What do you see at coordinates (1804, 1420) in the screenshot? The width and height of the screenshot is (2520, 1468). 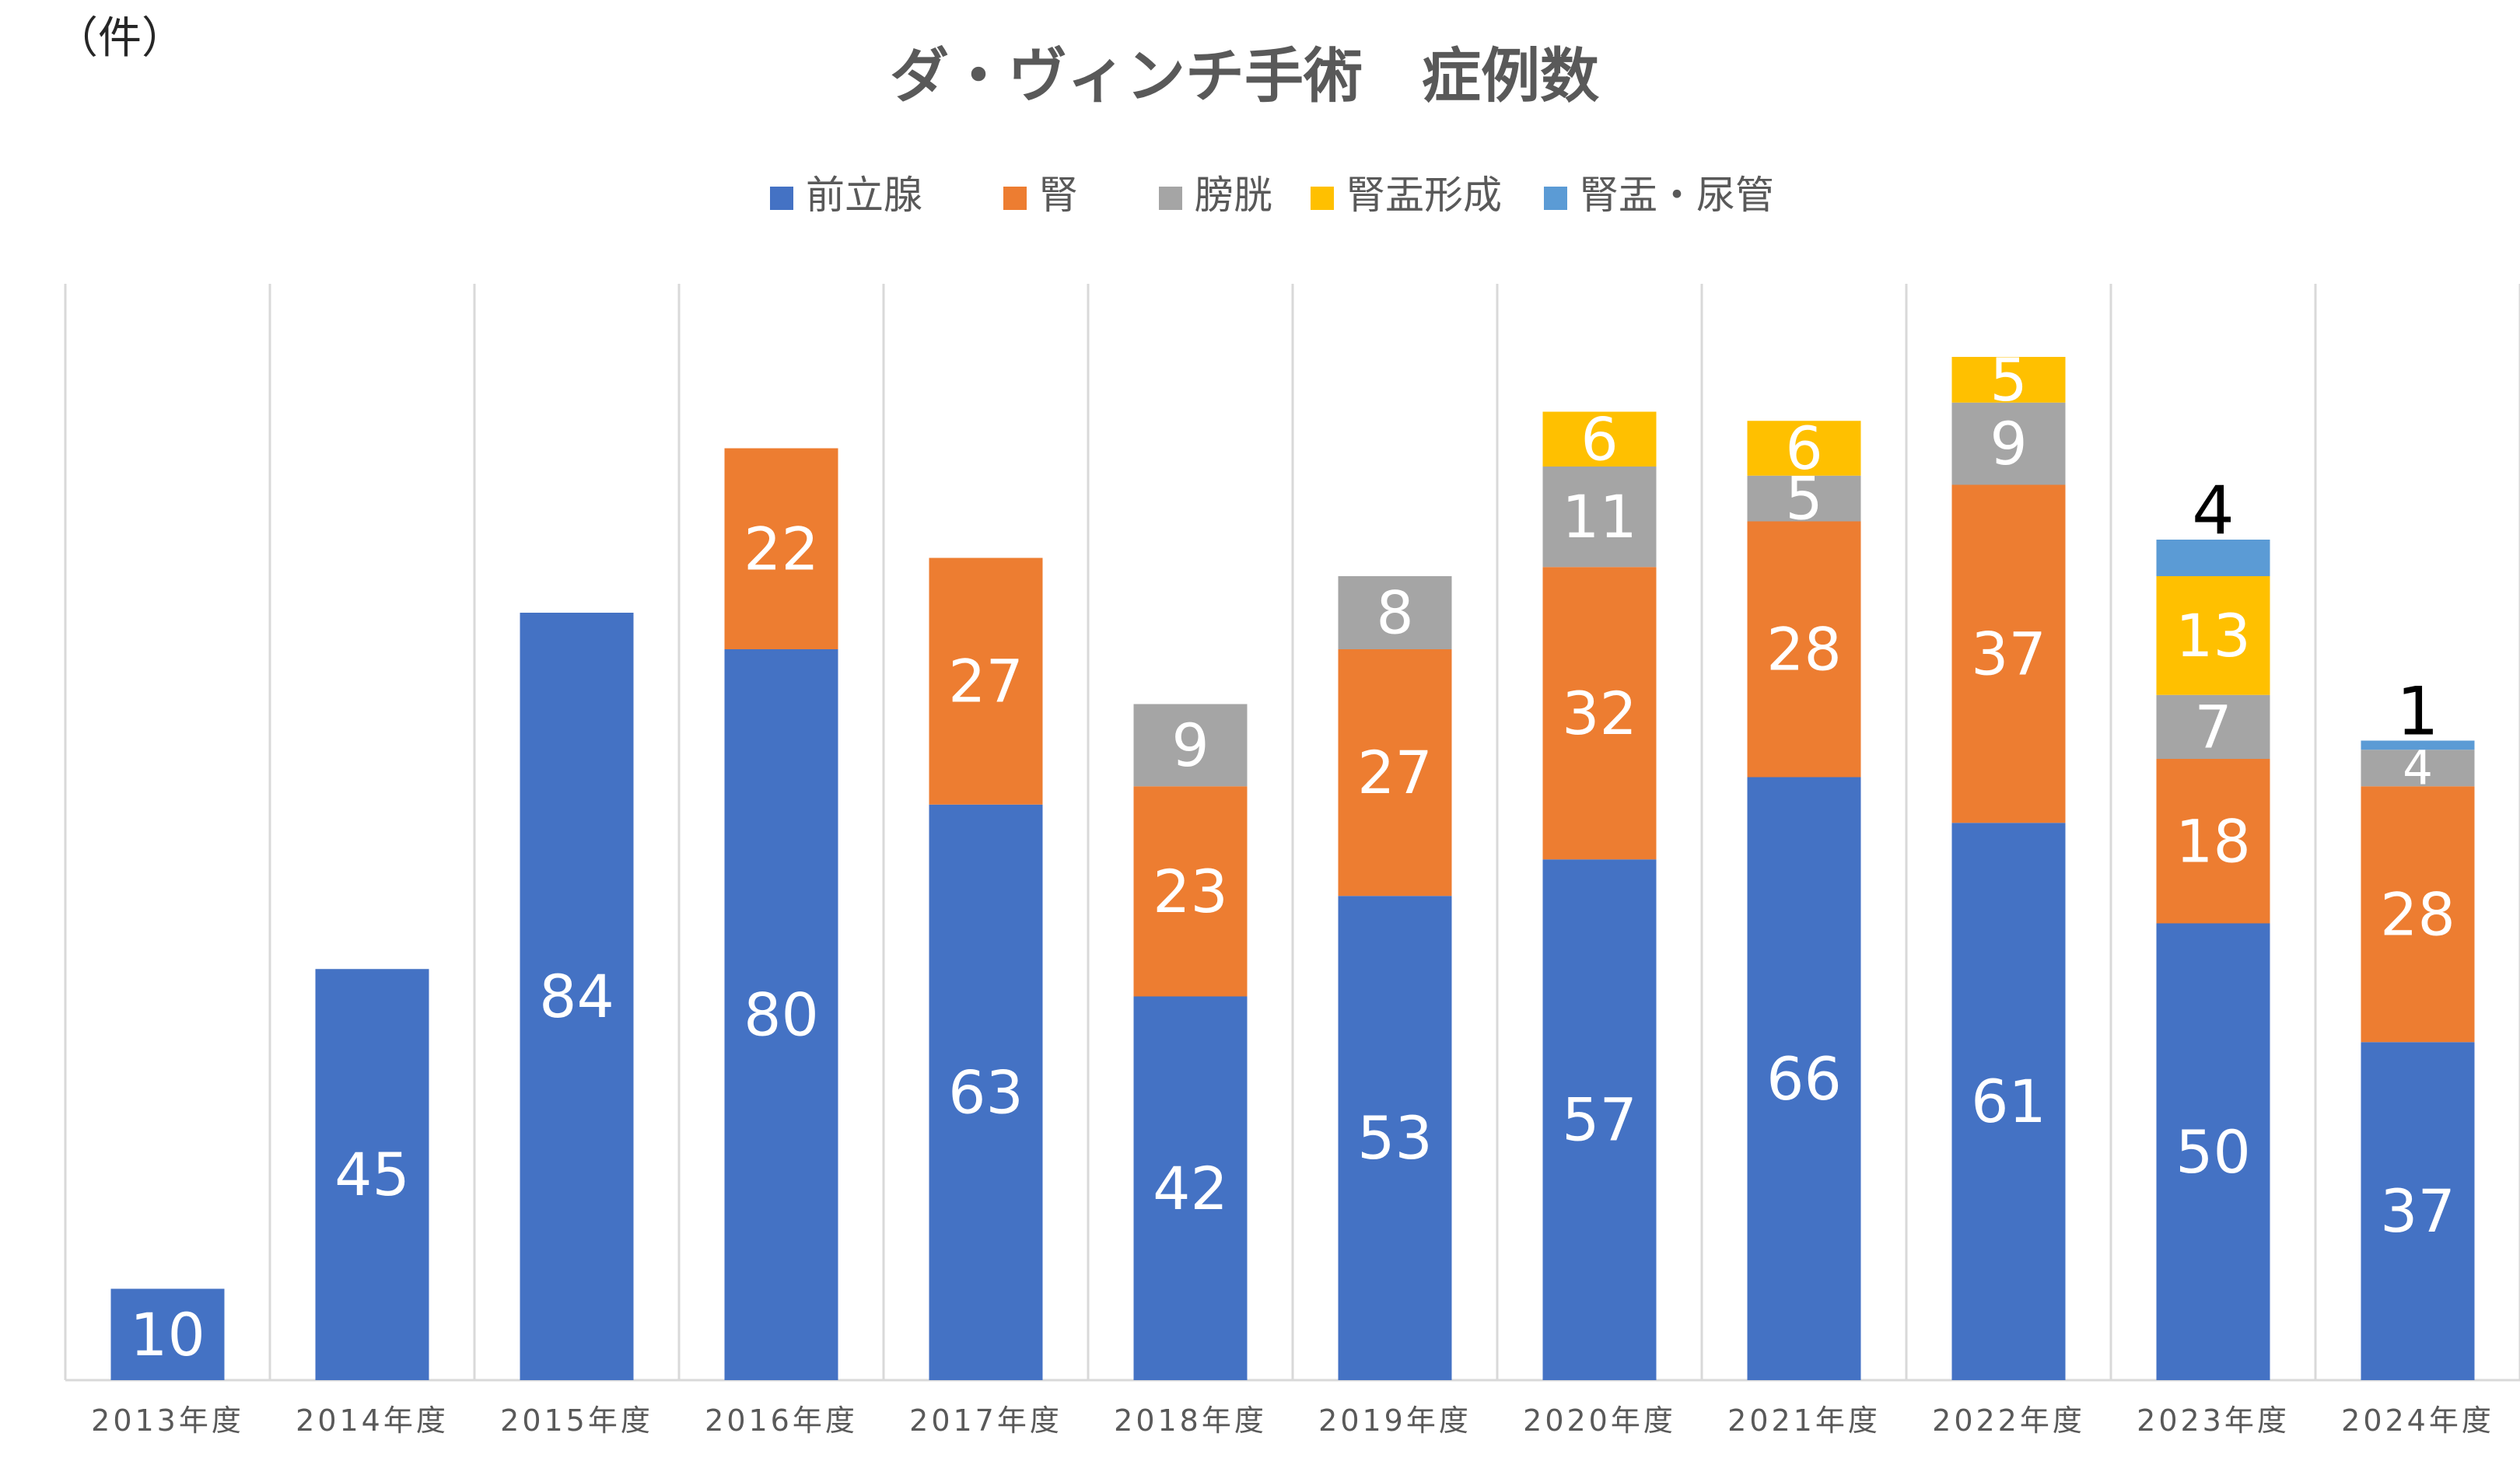 I see `x-tick-label: 2021年度` at bounding box center [1804, 1420].